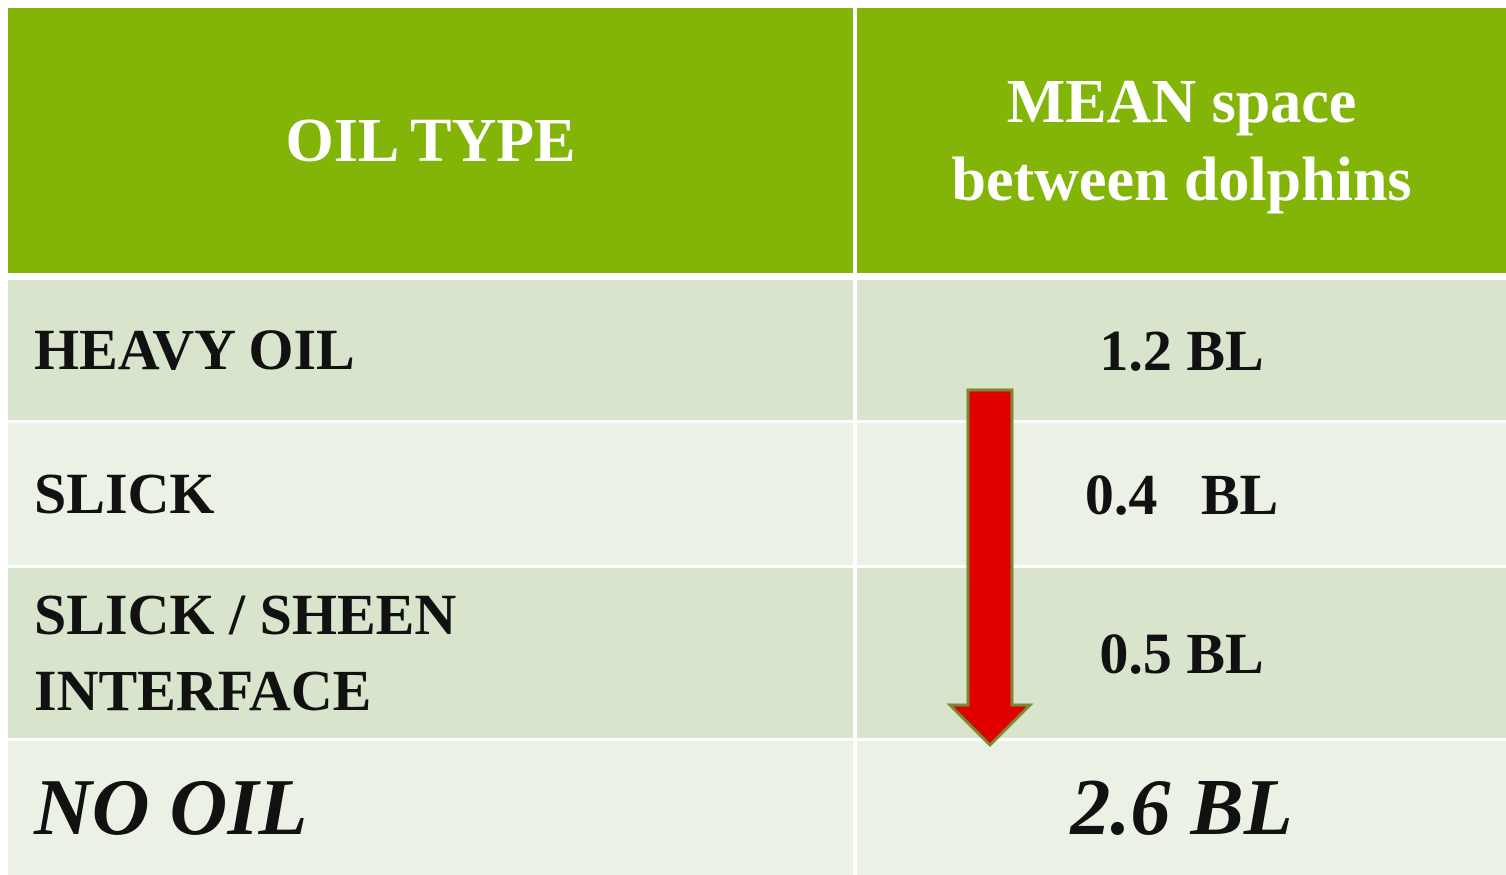 The width and height of the screenshot is (1506, 875). Describe the element at coordinates (430, 653) in the screenshot. I see `table-cell: SLICK / SHEEN INTERFACE` at that location.